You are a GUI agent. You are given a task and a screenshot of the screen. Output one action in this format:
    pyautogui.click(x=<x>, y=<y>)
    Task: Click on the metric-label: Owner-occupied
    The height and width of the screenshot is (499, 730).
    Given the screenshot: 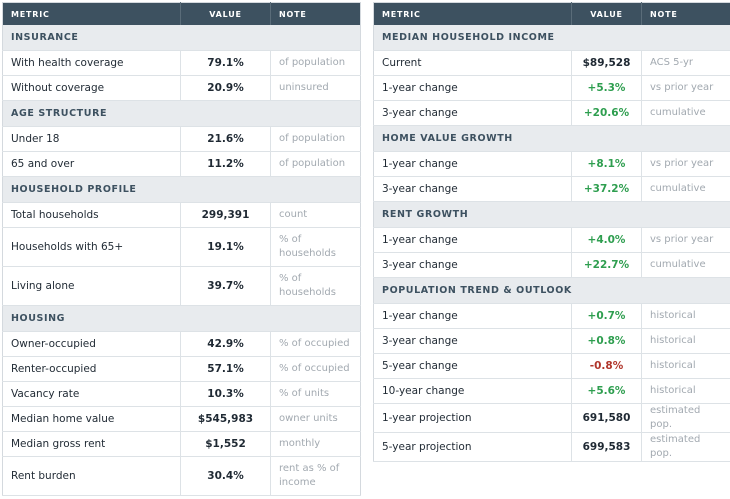 What is the action you would take?
    pyautogui.click(x=91, y=344)
    